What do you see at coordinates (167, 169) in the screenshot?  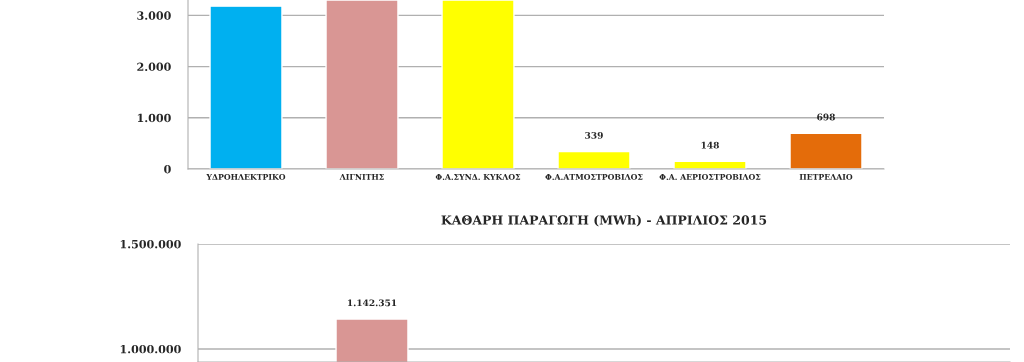 I see `y-tick-label: 0` at bounding box center [167, 169].